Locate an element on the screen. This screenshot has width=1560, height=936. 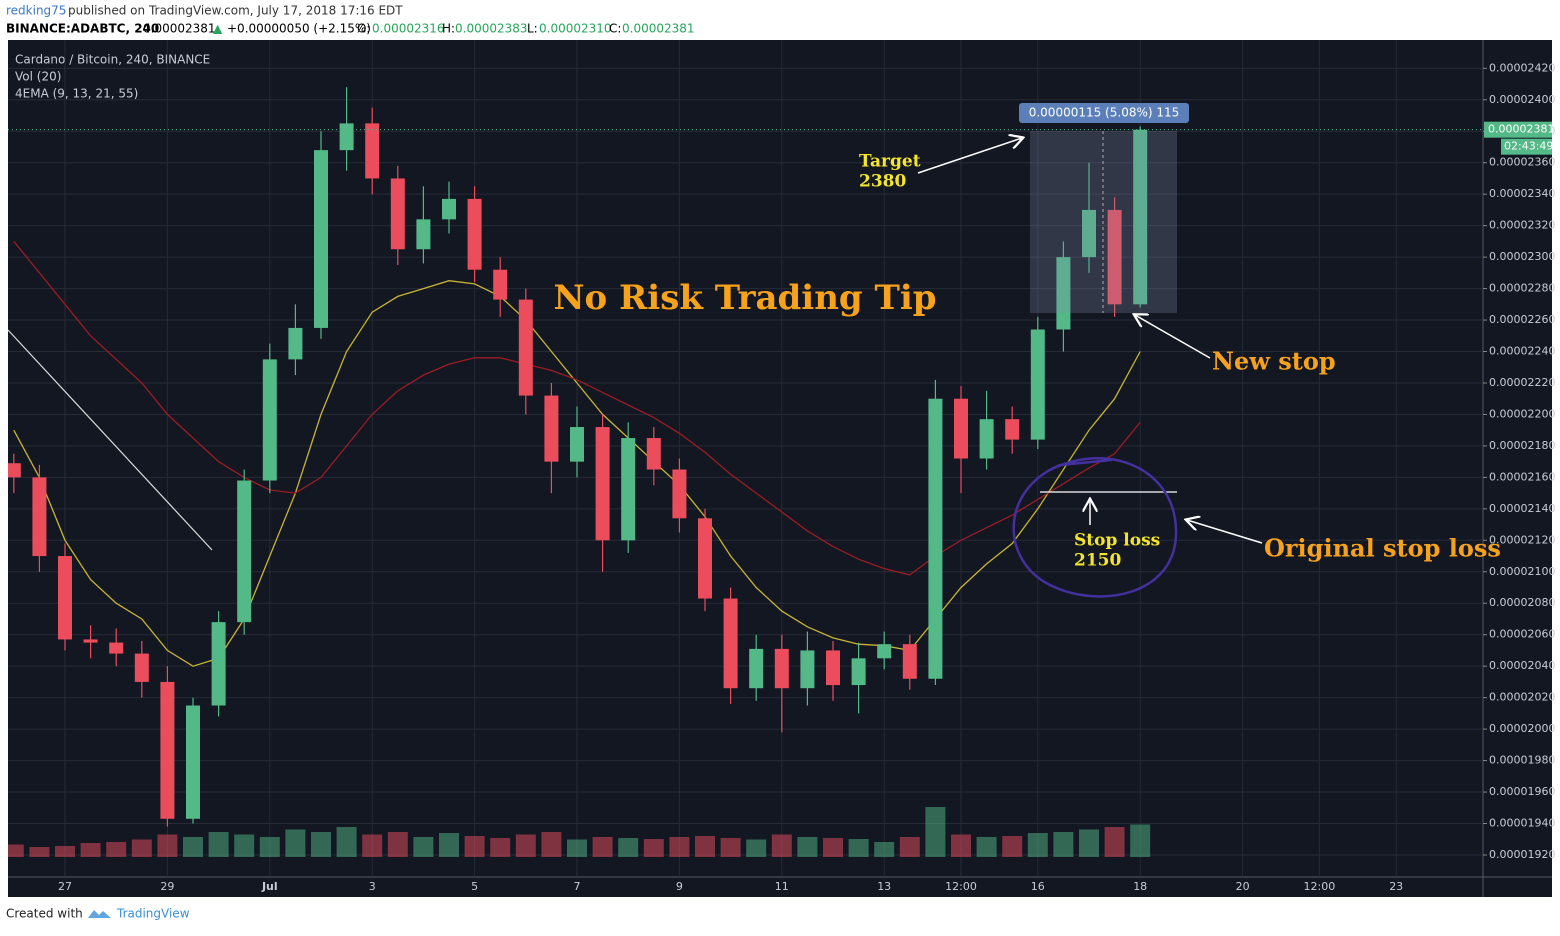
y-tick-label: 0.00002300 is located at coordinates (1522, 256).